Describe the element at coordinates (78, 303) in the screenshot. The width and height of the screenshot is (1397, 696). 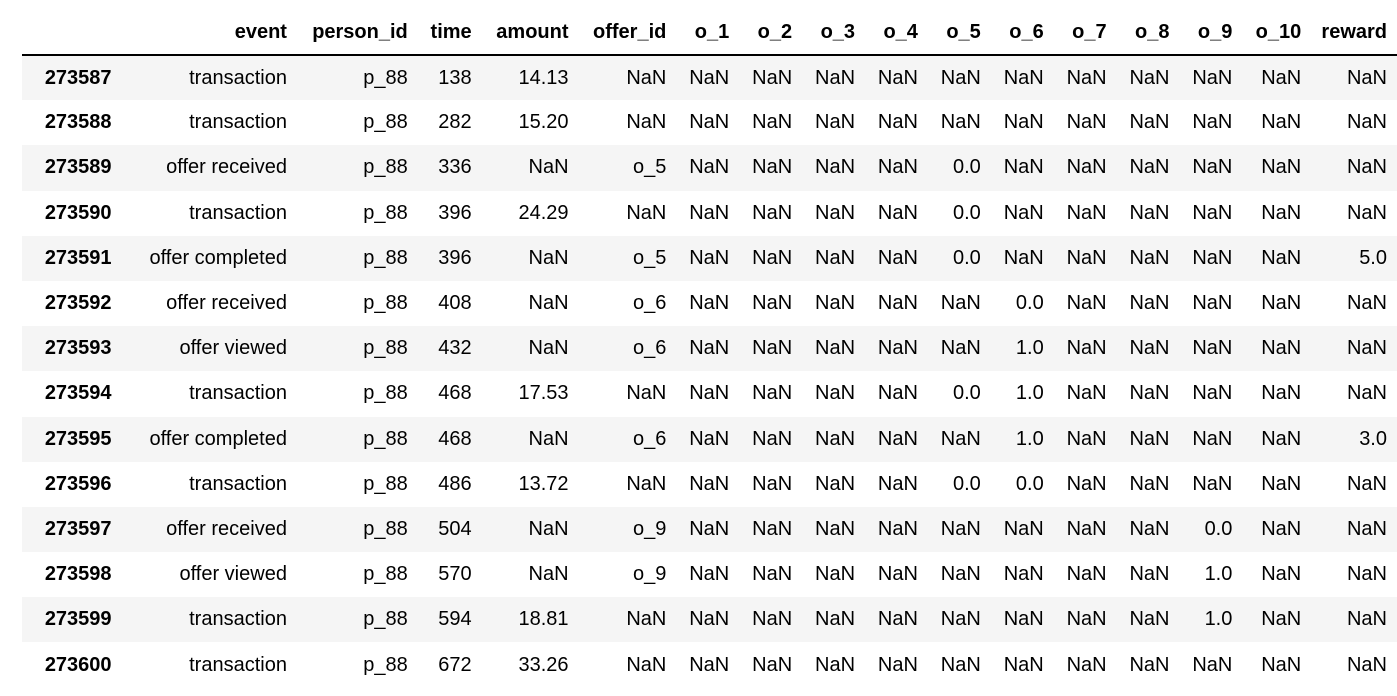
I see `row-index: 273592` at that location.